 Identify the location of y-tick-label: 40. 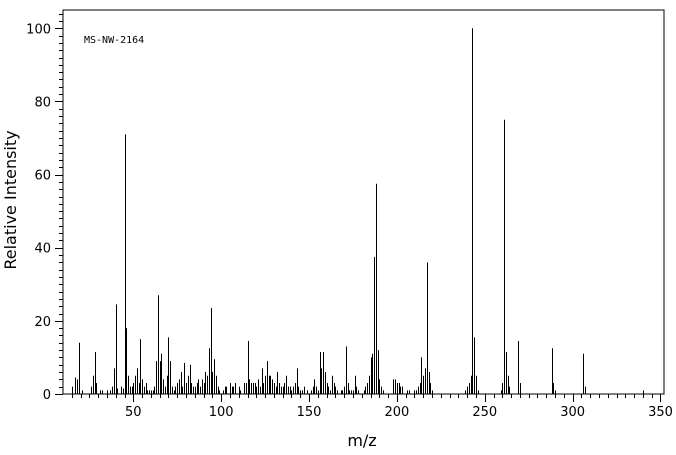
(42, 249).